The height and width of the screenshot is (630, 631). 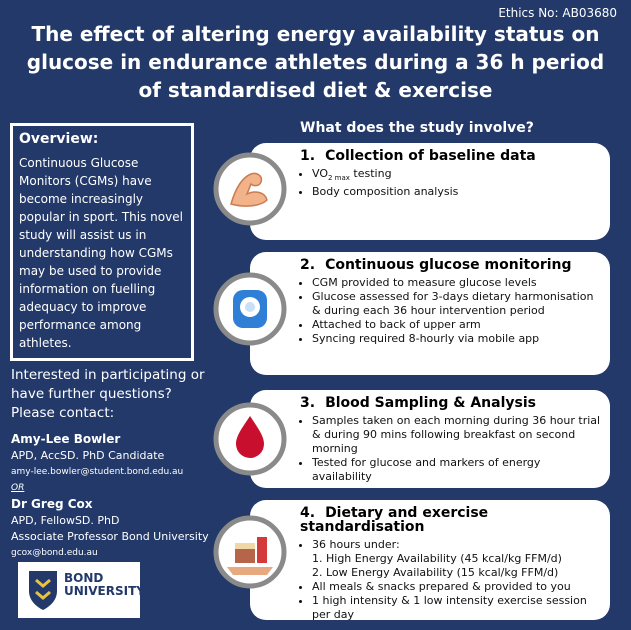 I want to click on contact-name: Amy-Lee Bowler, so click(x=66, y=439).